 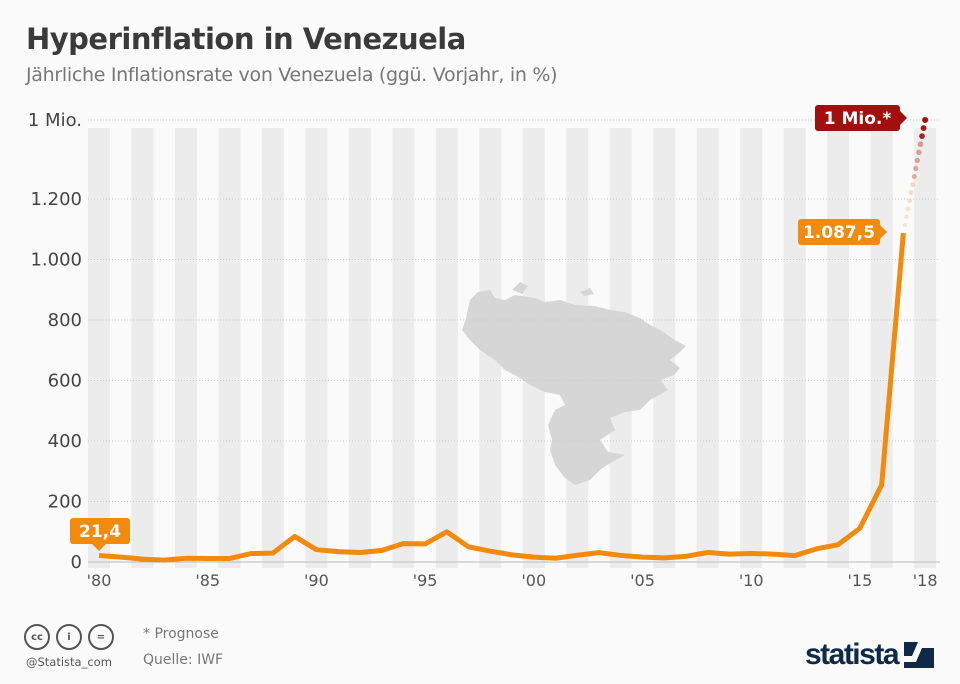 I want to click on license-icons: cc i =, so click(x=69, y=637).